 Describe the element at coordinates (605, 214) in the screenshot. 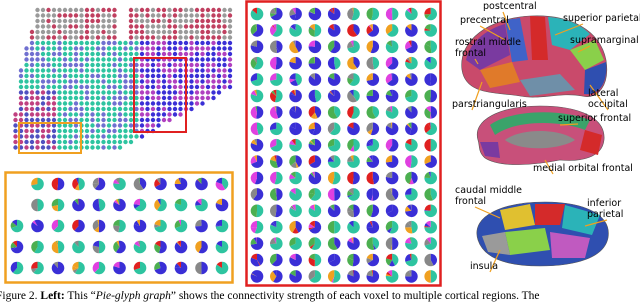

I see `region-label: parietal` at that location.